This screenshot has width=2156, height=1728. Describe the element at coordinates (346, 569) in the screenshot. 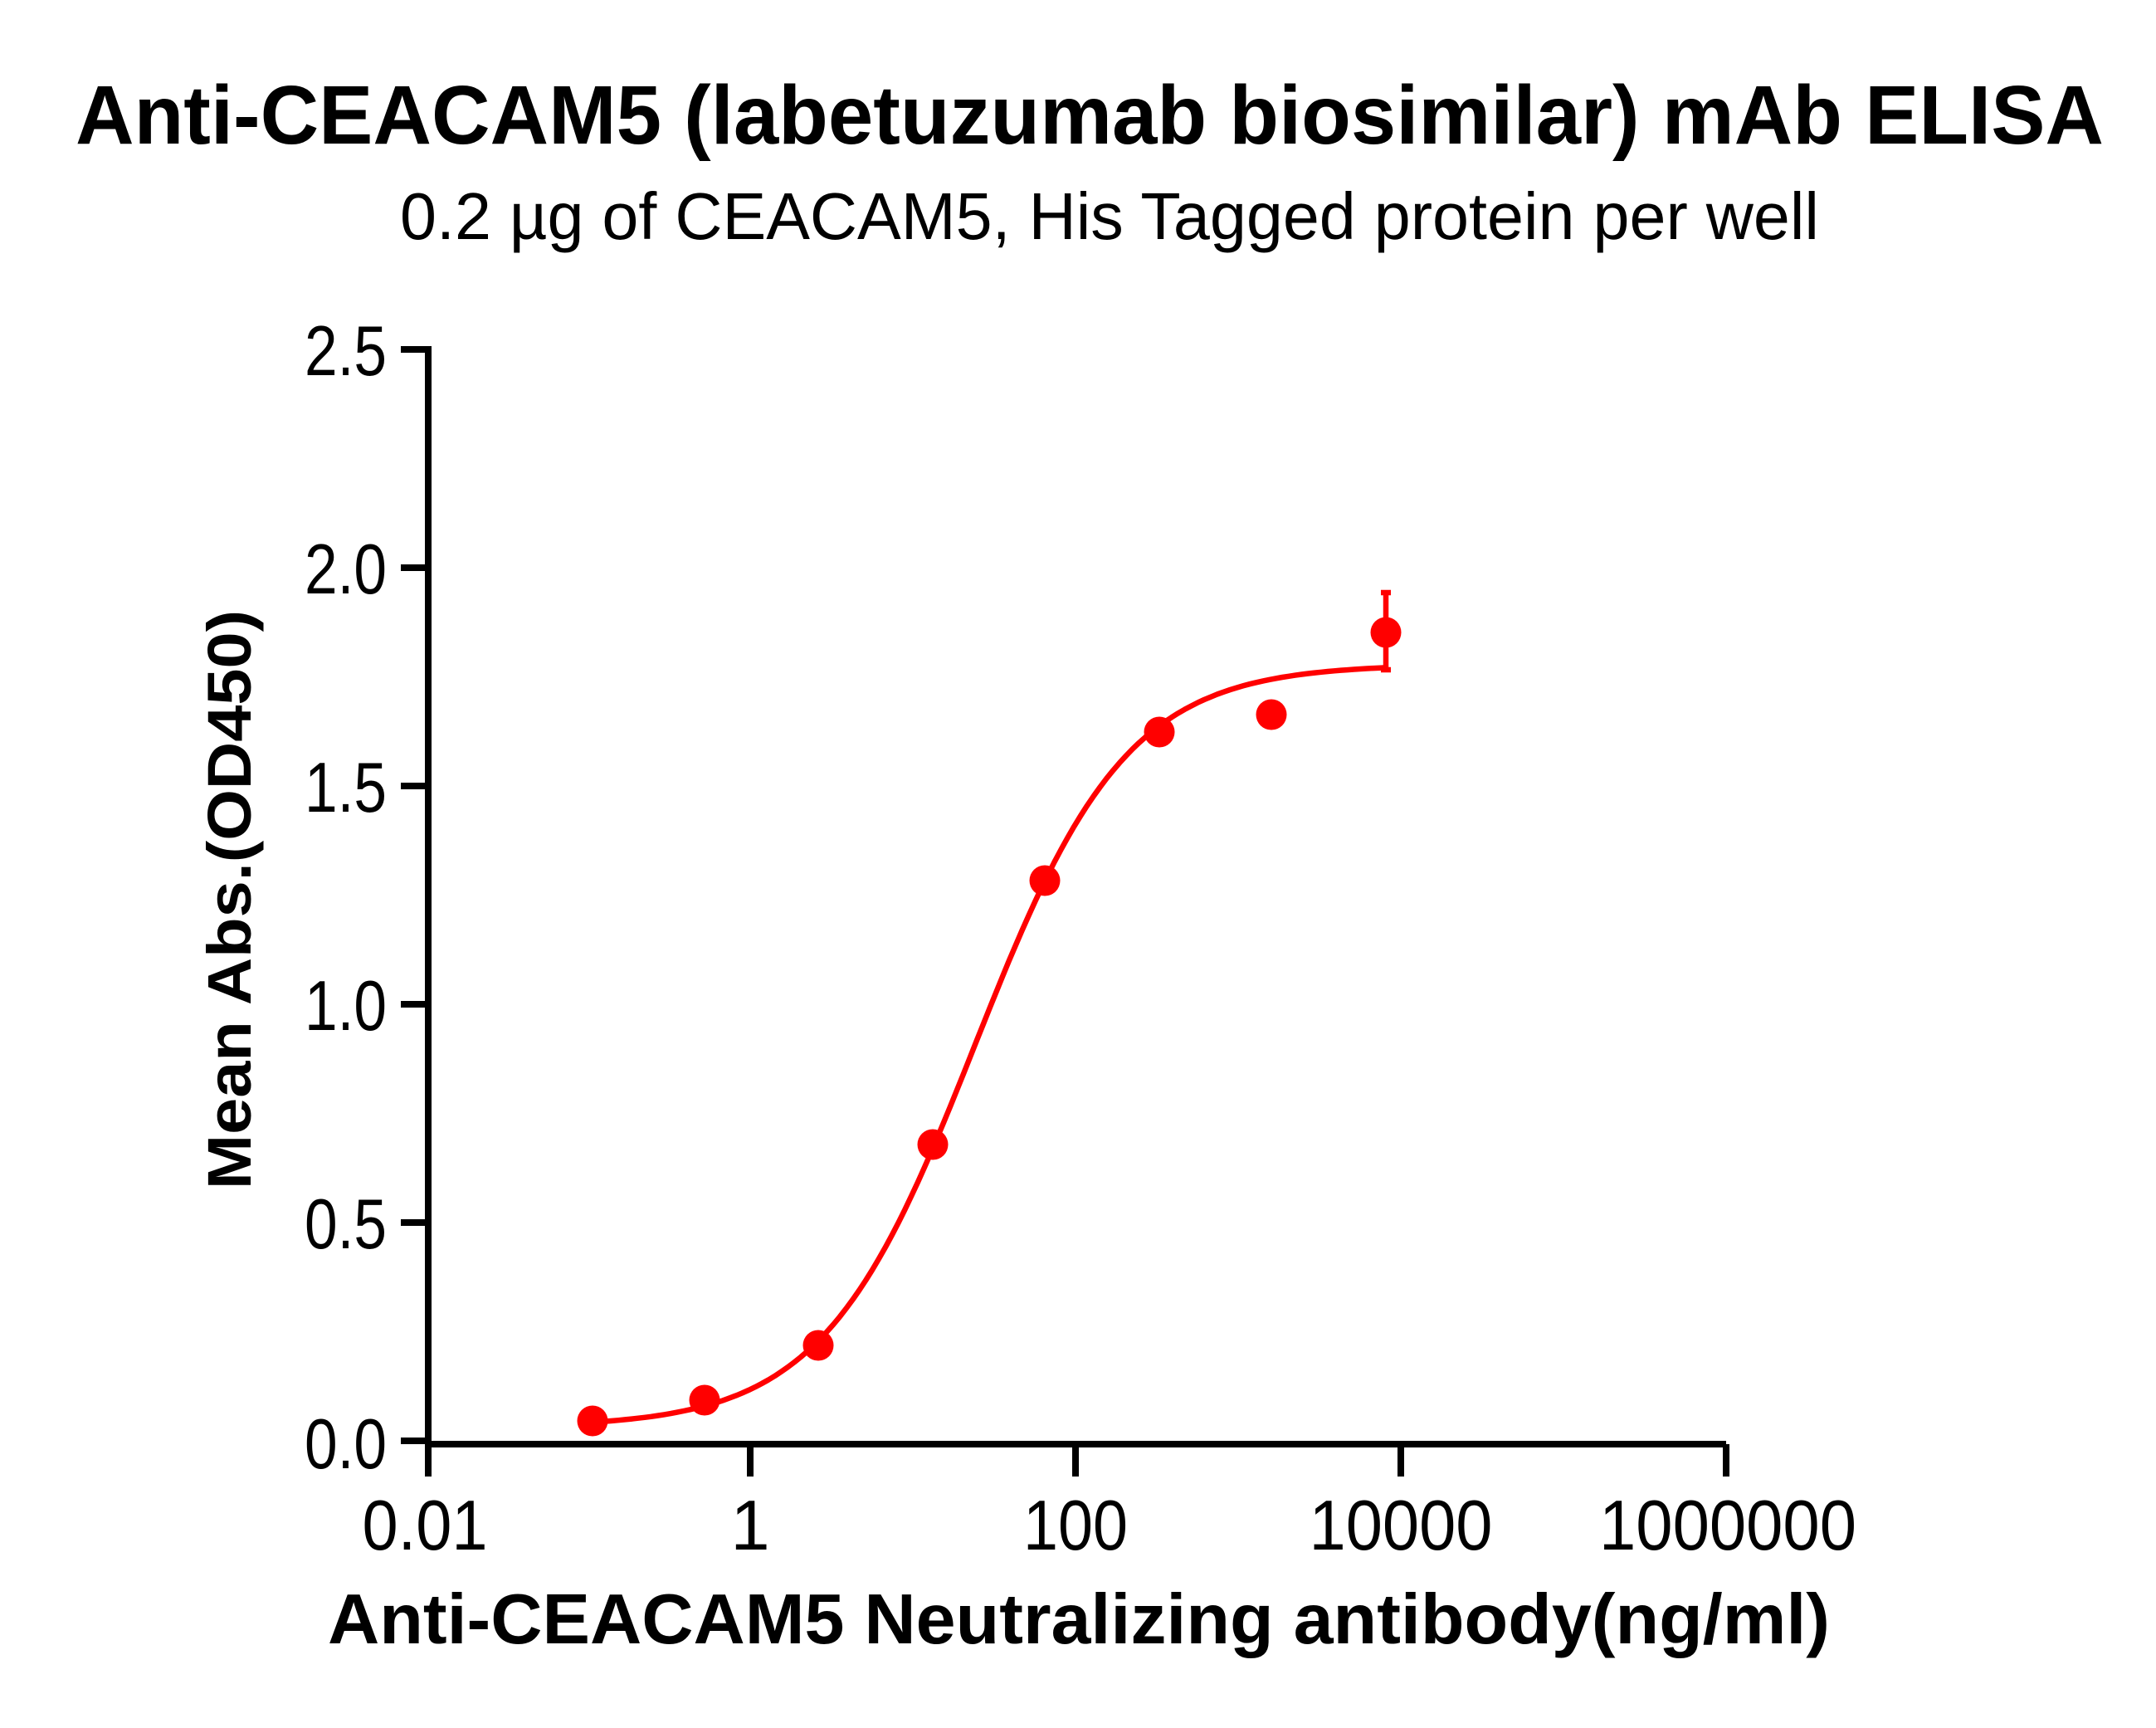

I see `svg-text: 2.0` at that location.